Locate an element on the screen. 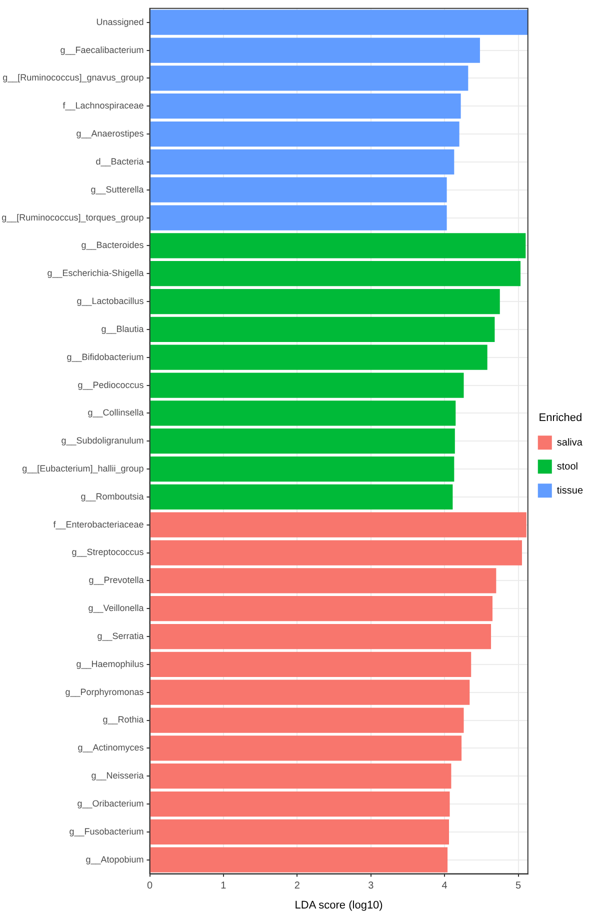 The height and width of the screenshot is (920, 597). legend-label: tissue is located at coordinates (570, 490).